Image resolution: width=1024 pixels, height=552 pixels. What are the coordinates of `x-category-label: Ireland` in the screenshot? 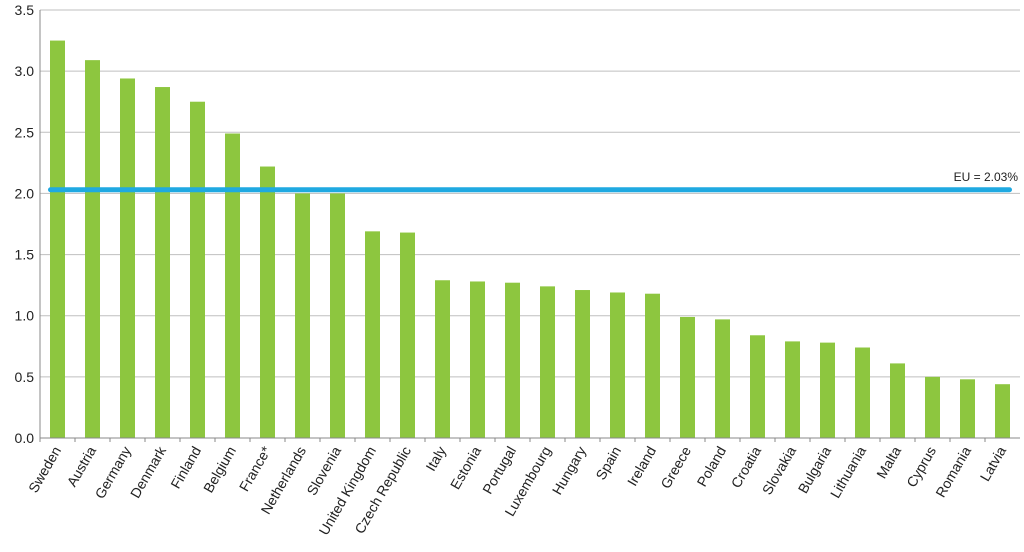 It's located at (641, 466).